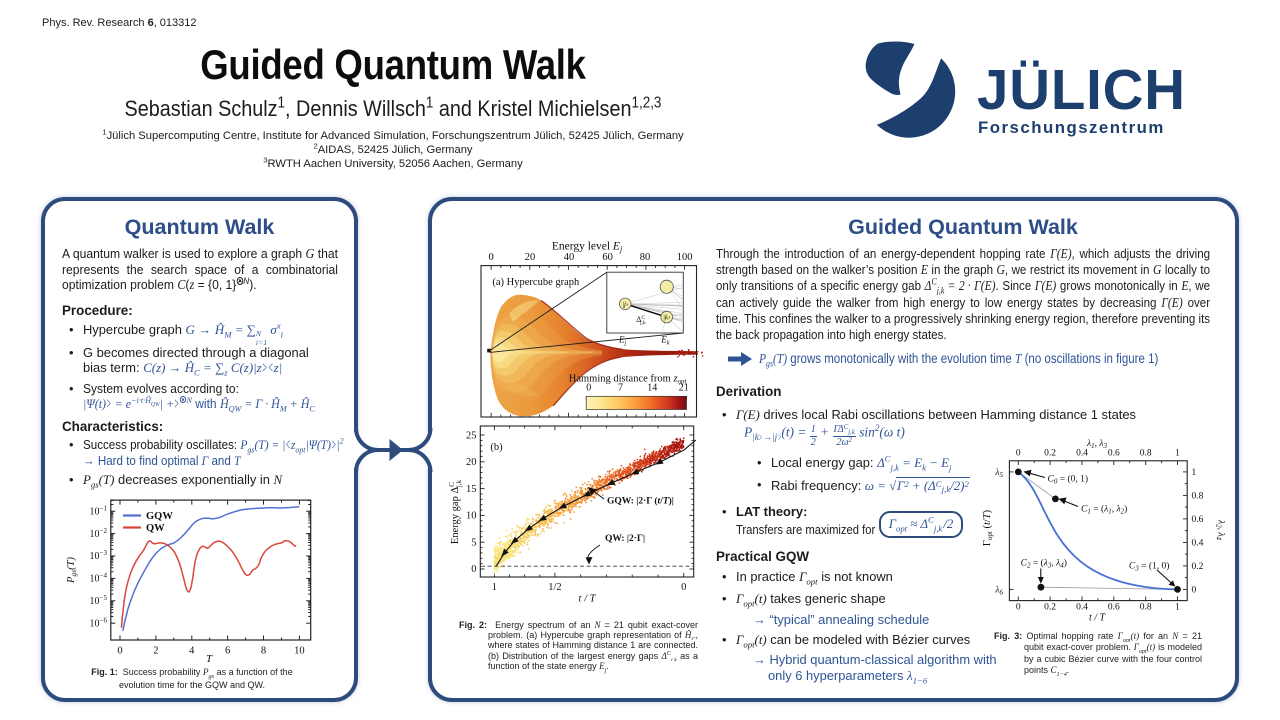  Describe the element at coordinates (641, 320) in the screenshot. I see `svg-text:ΔCj,k: ΔC j,k` at that location.